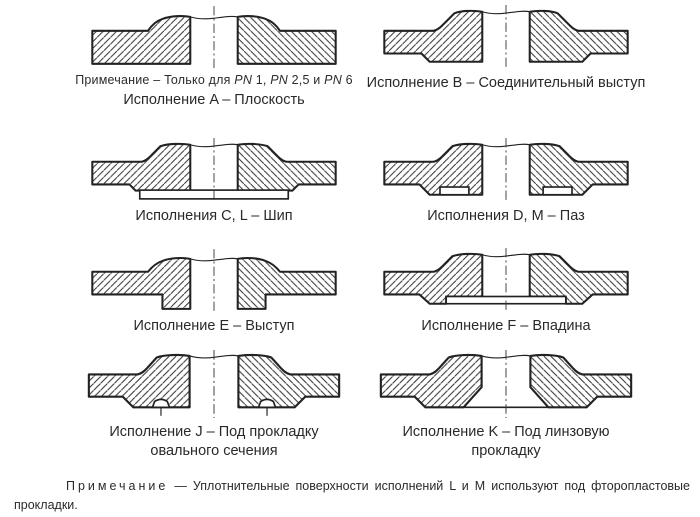 This screenshot has height=517, width=700. I want to click on figure-b: Исполнение B – Соединительный выступ, so click(506, 57).